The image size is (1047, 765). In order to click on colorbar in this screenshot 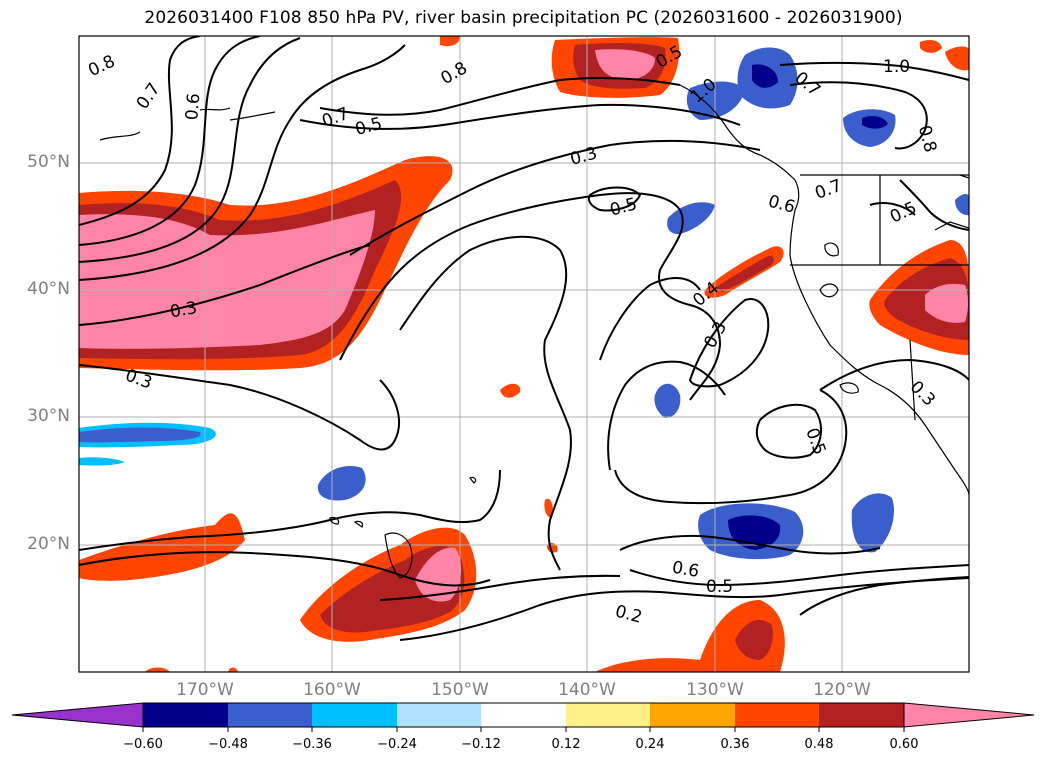, I will do `click(523, 717)`.